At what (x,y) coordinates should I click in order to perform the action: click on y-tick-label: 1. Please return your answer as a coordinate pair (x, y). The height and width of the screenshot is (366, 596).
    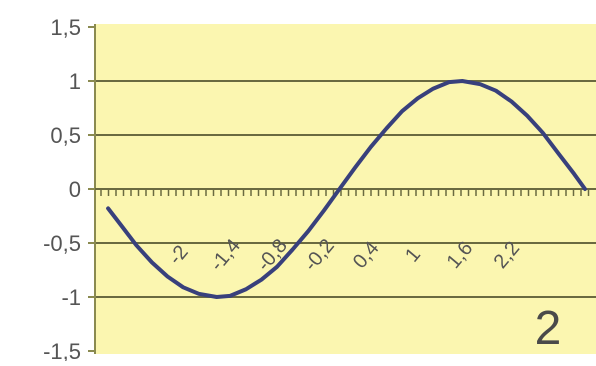
    Looking at the image, I should click on (75, 81).